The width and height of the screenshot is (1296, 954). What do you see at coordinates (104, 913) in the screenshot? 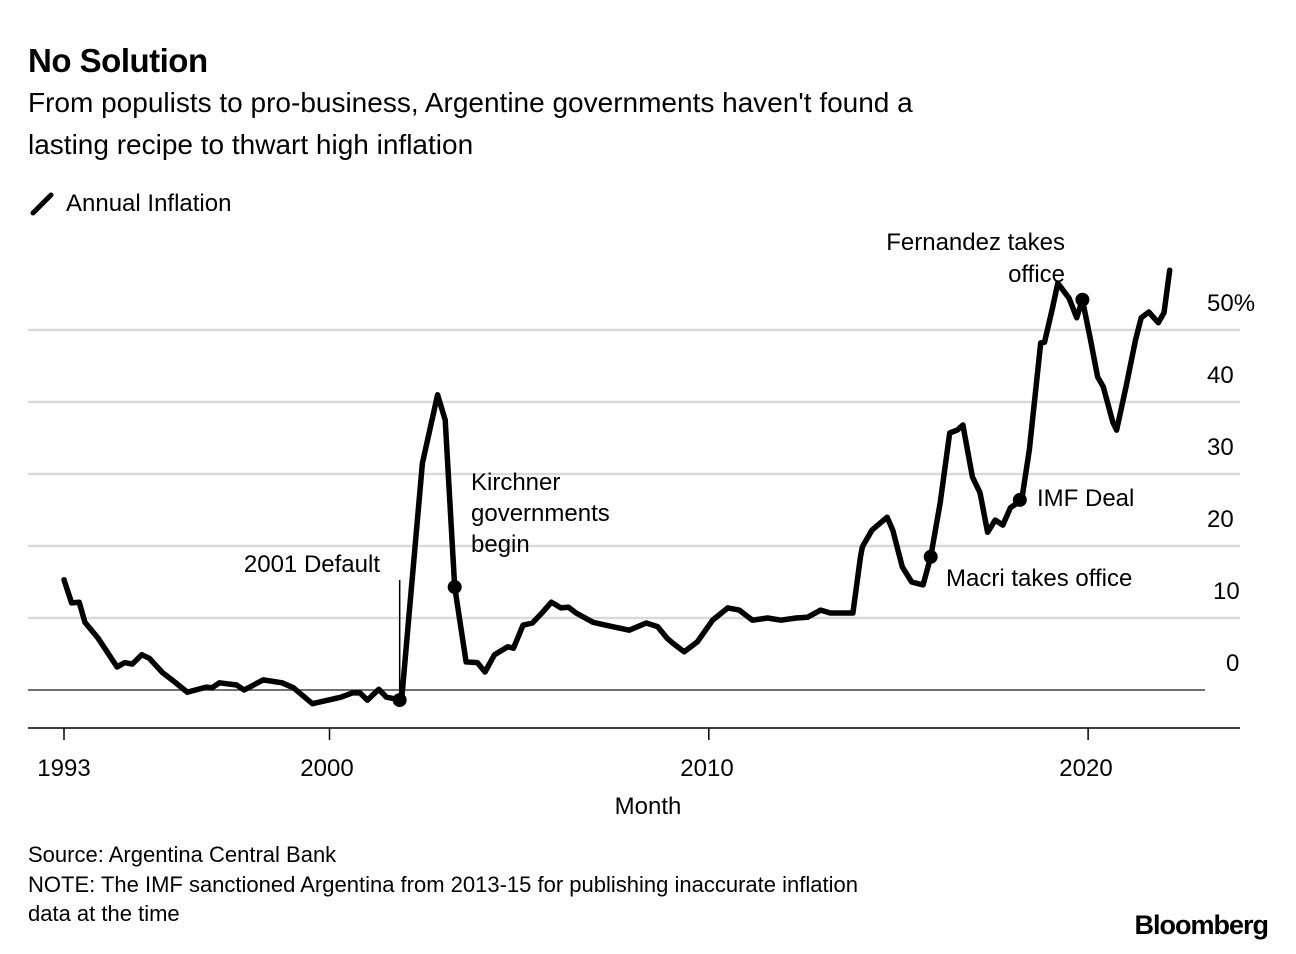
I see `footnote-line-2: data at the time` at bounding box center [104, 913].